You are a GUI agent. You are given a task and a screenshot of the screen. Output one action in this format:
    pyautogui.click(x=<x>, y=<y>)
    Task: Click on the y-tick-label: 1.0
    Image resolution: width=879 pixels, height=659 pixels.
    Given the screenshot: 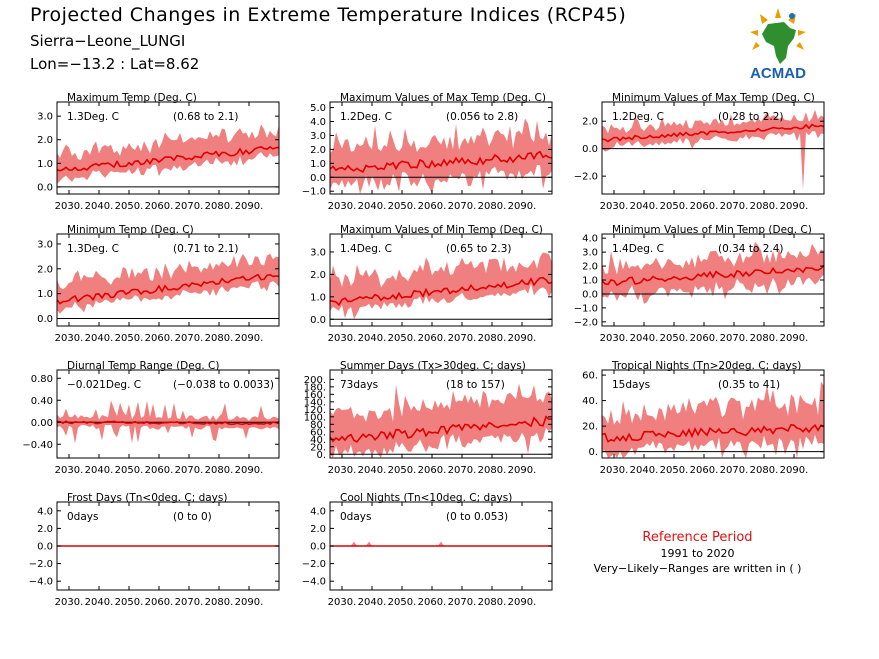 What is the action you would take?
    pyautogui.click(x=45, y=294)
    